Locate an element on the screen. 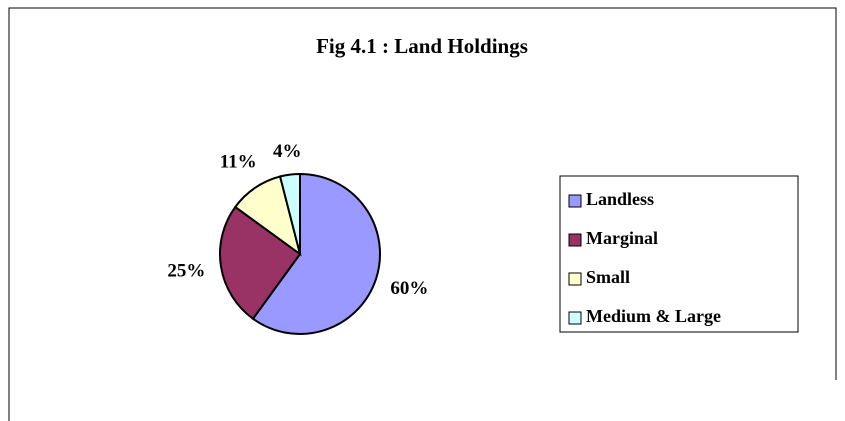  legend-label: Landless is located at coordinates (620, 199).